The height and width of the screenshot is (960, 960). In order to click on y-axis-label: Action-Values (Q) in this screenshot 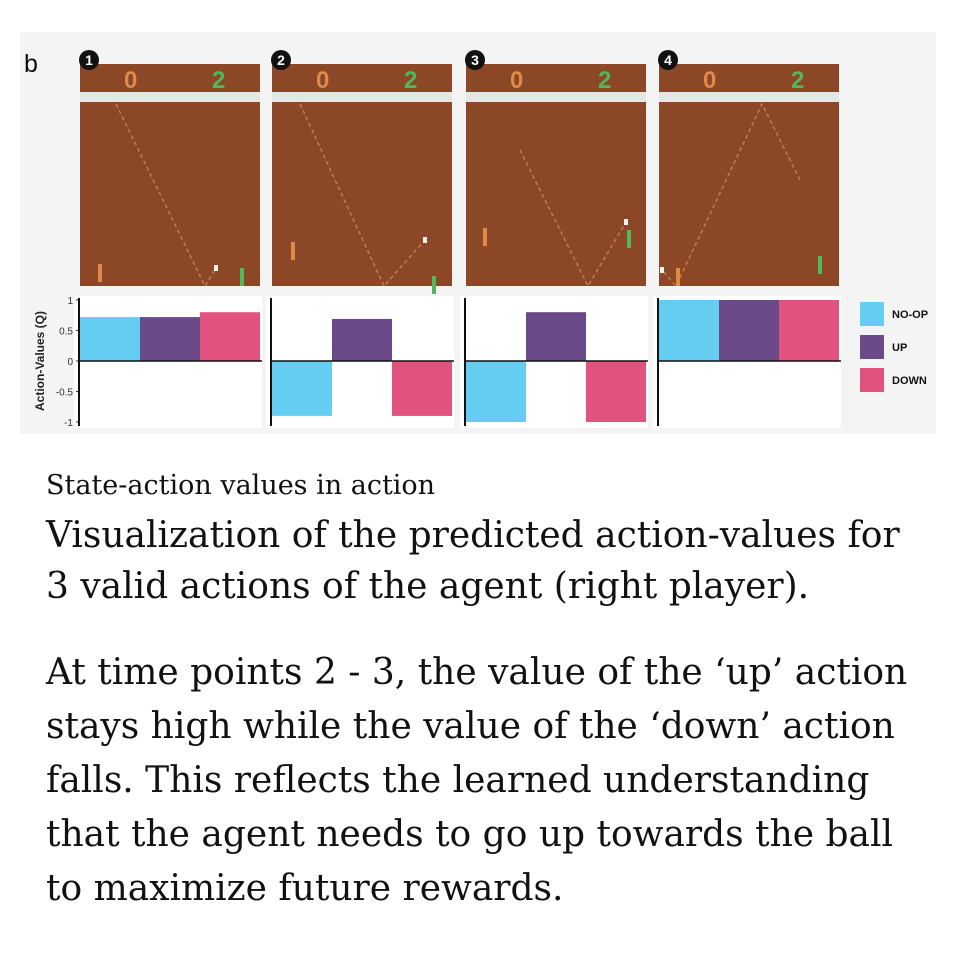, I will do `click(40, 361)`.